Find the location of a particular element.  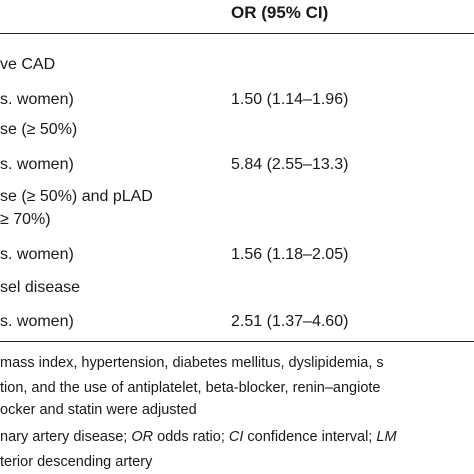

row-label: ve CAD is located at coordinates (28, 64).